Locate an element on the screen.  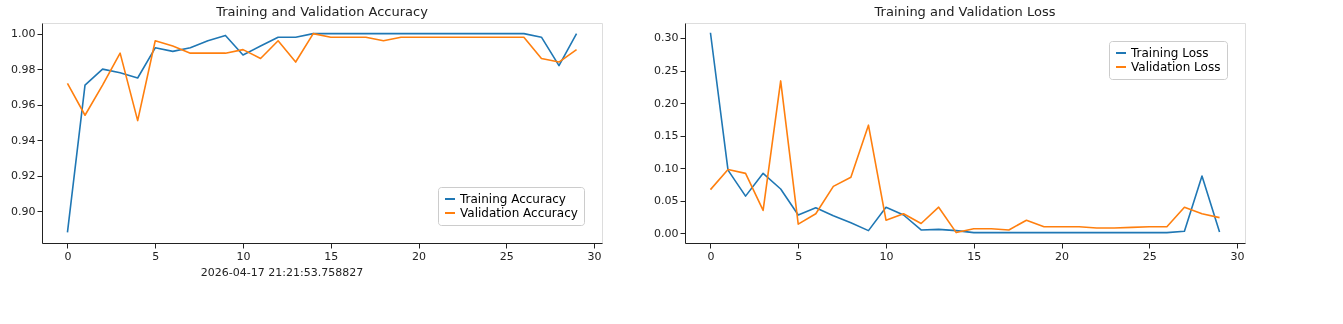
y-tick-label: 0.20 is located at coordinates (666, 103).